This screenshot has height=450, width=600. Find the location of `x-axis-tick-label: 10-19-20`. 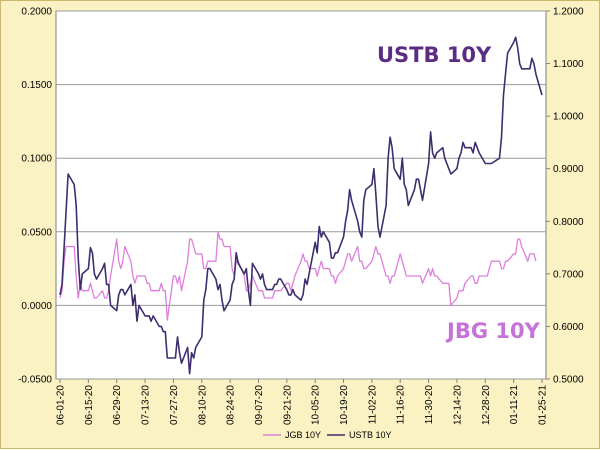

x-axis-tick-label: 10-19-20 is located at coordinates (344, 405).